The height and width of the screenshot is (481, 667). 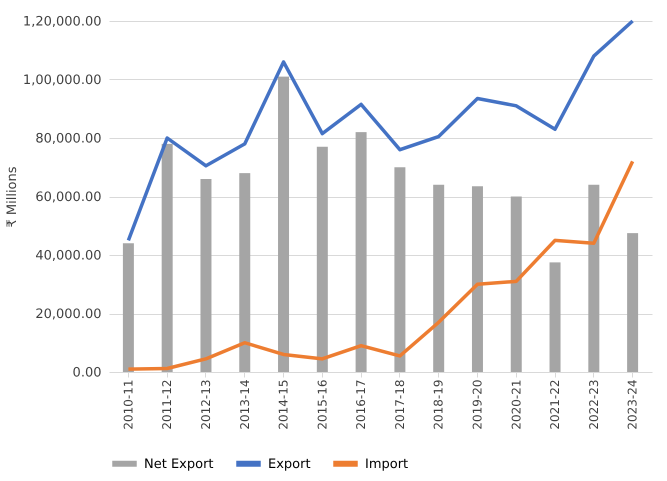 I want to click on x-tick-label: 2021-22, so click(x=555, y=405).